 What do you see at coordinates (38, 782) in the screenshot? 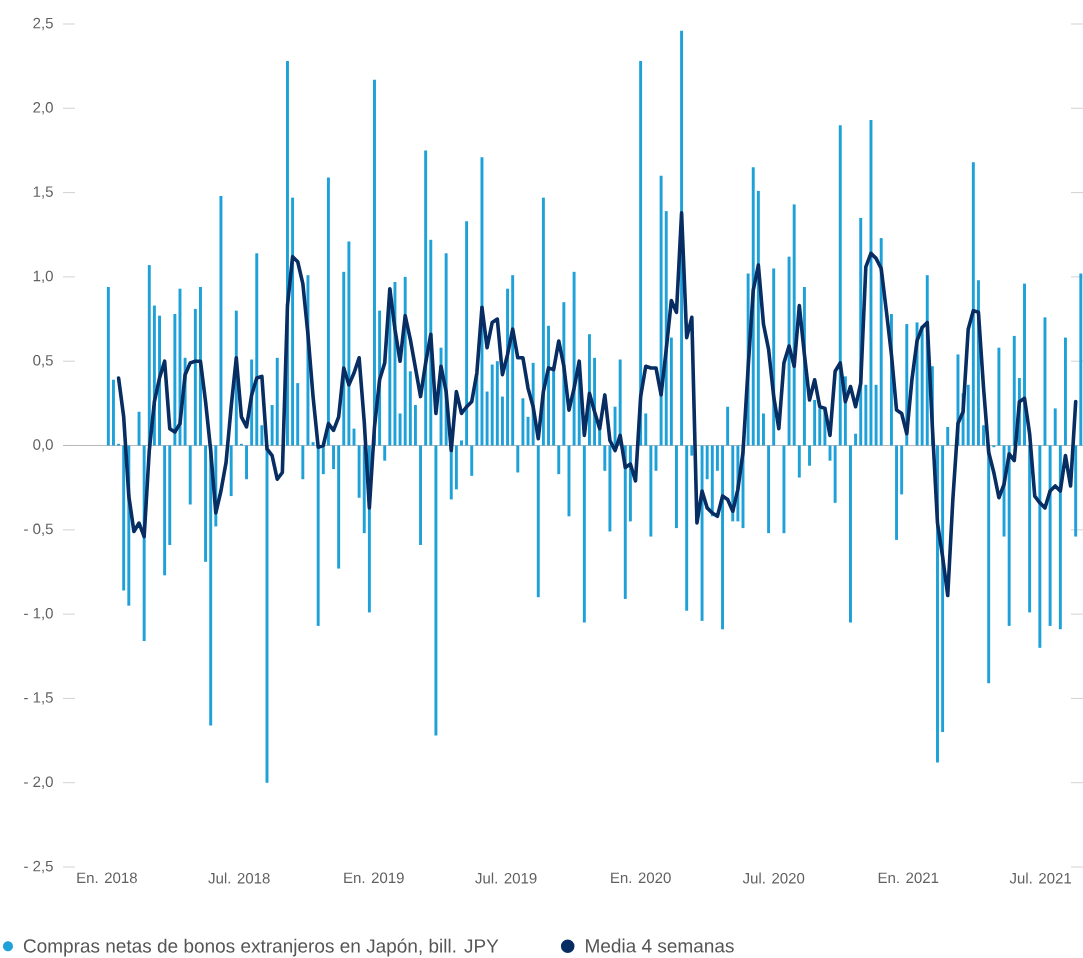
I see `y-tick-label: - 2,0` at bounding box center [38, 782].